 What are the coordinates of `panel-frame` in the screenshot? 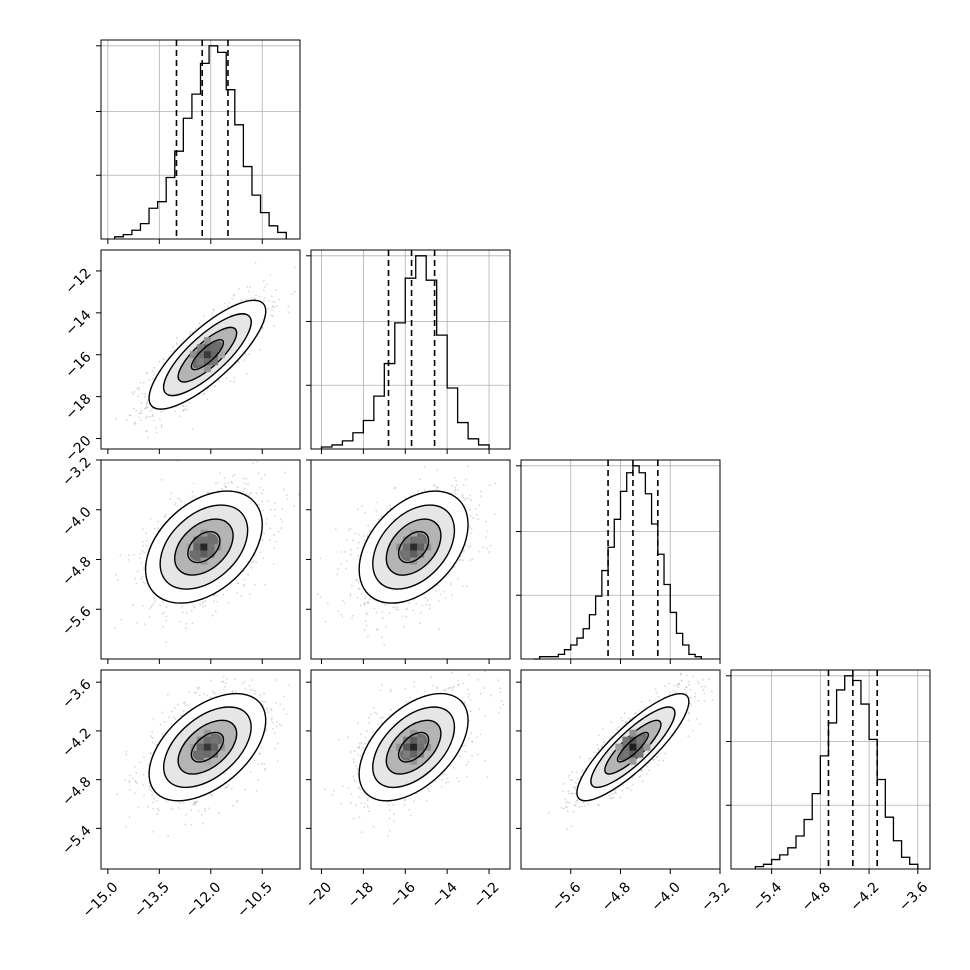 It's located at (200, 349).